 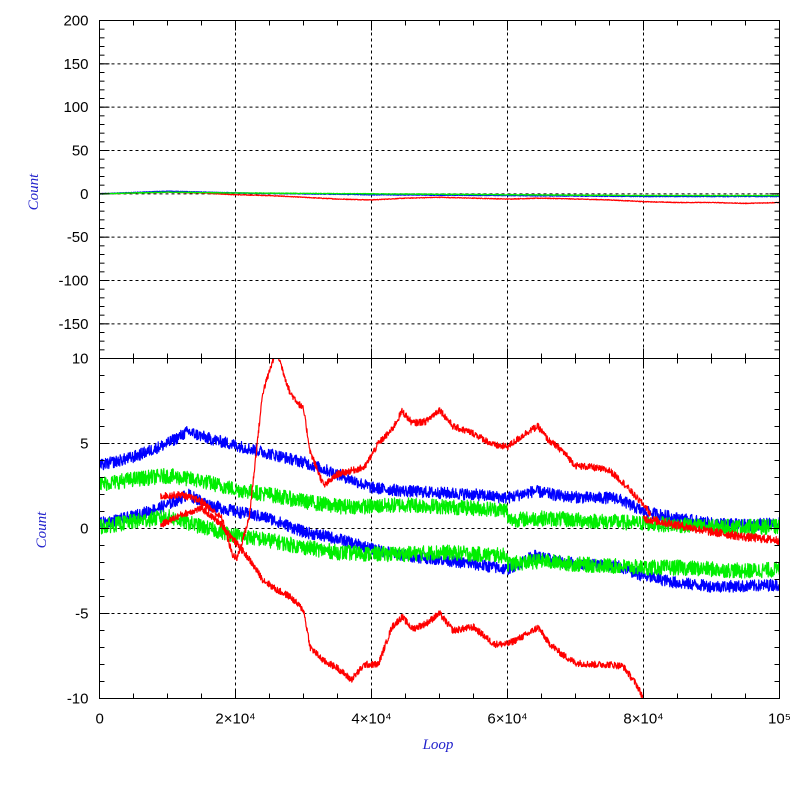 What do you see at coordinates (78, 237) in the screenshot?
I see `y-tick-label: -50` at bounding box center [78, 237].